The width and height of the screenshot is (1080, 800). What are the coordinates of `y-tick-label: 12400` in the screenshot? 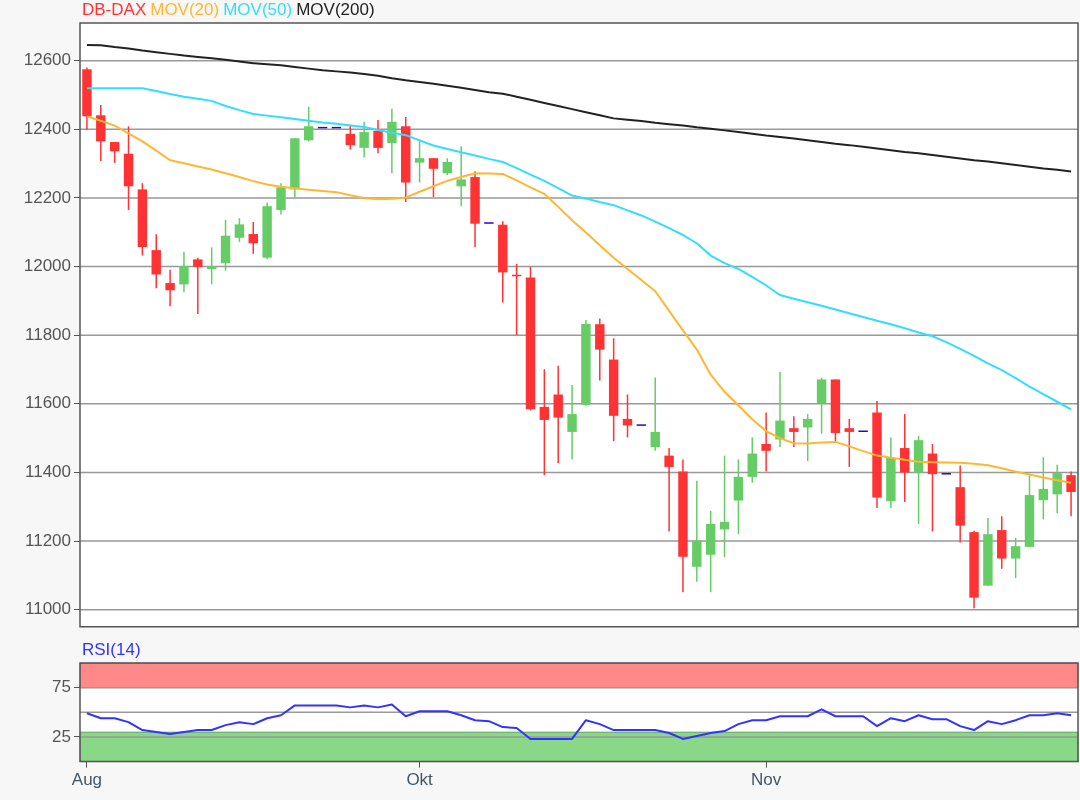 It's located at (47, 129).